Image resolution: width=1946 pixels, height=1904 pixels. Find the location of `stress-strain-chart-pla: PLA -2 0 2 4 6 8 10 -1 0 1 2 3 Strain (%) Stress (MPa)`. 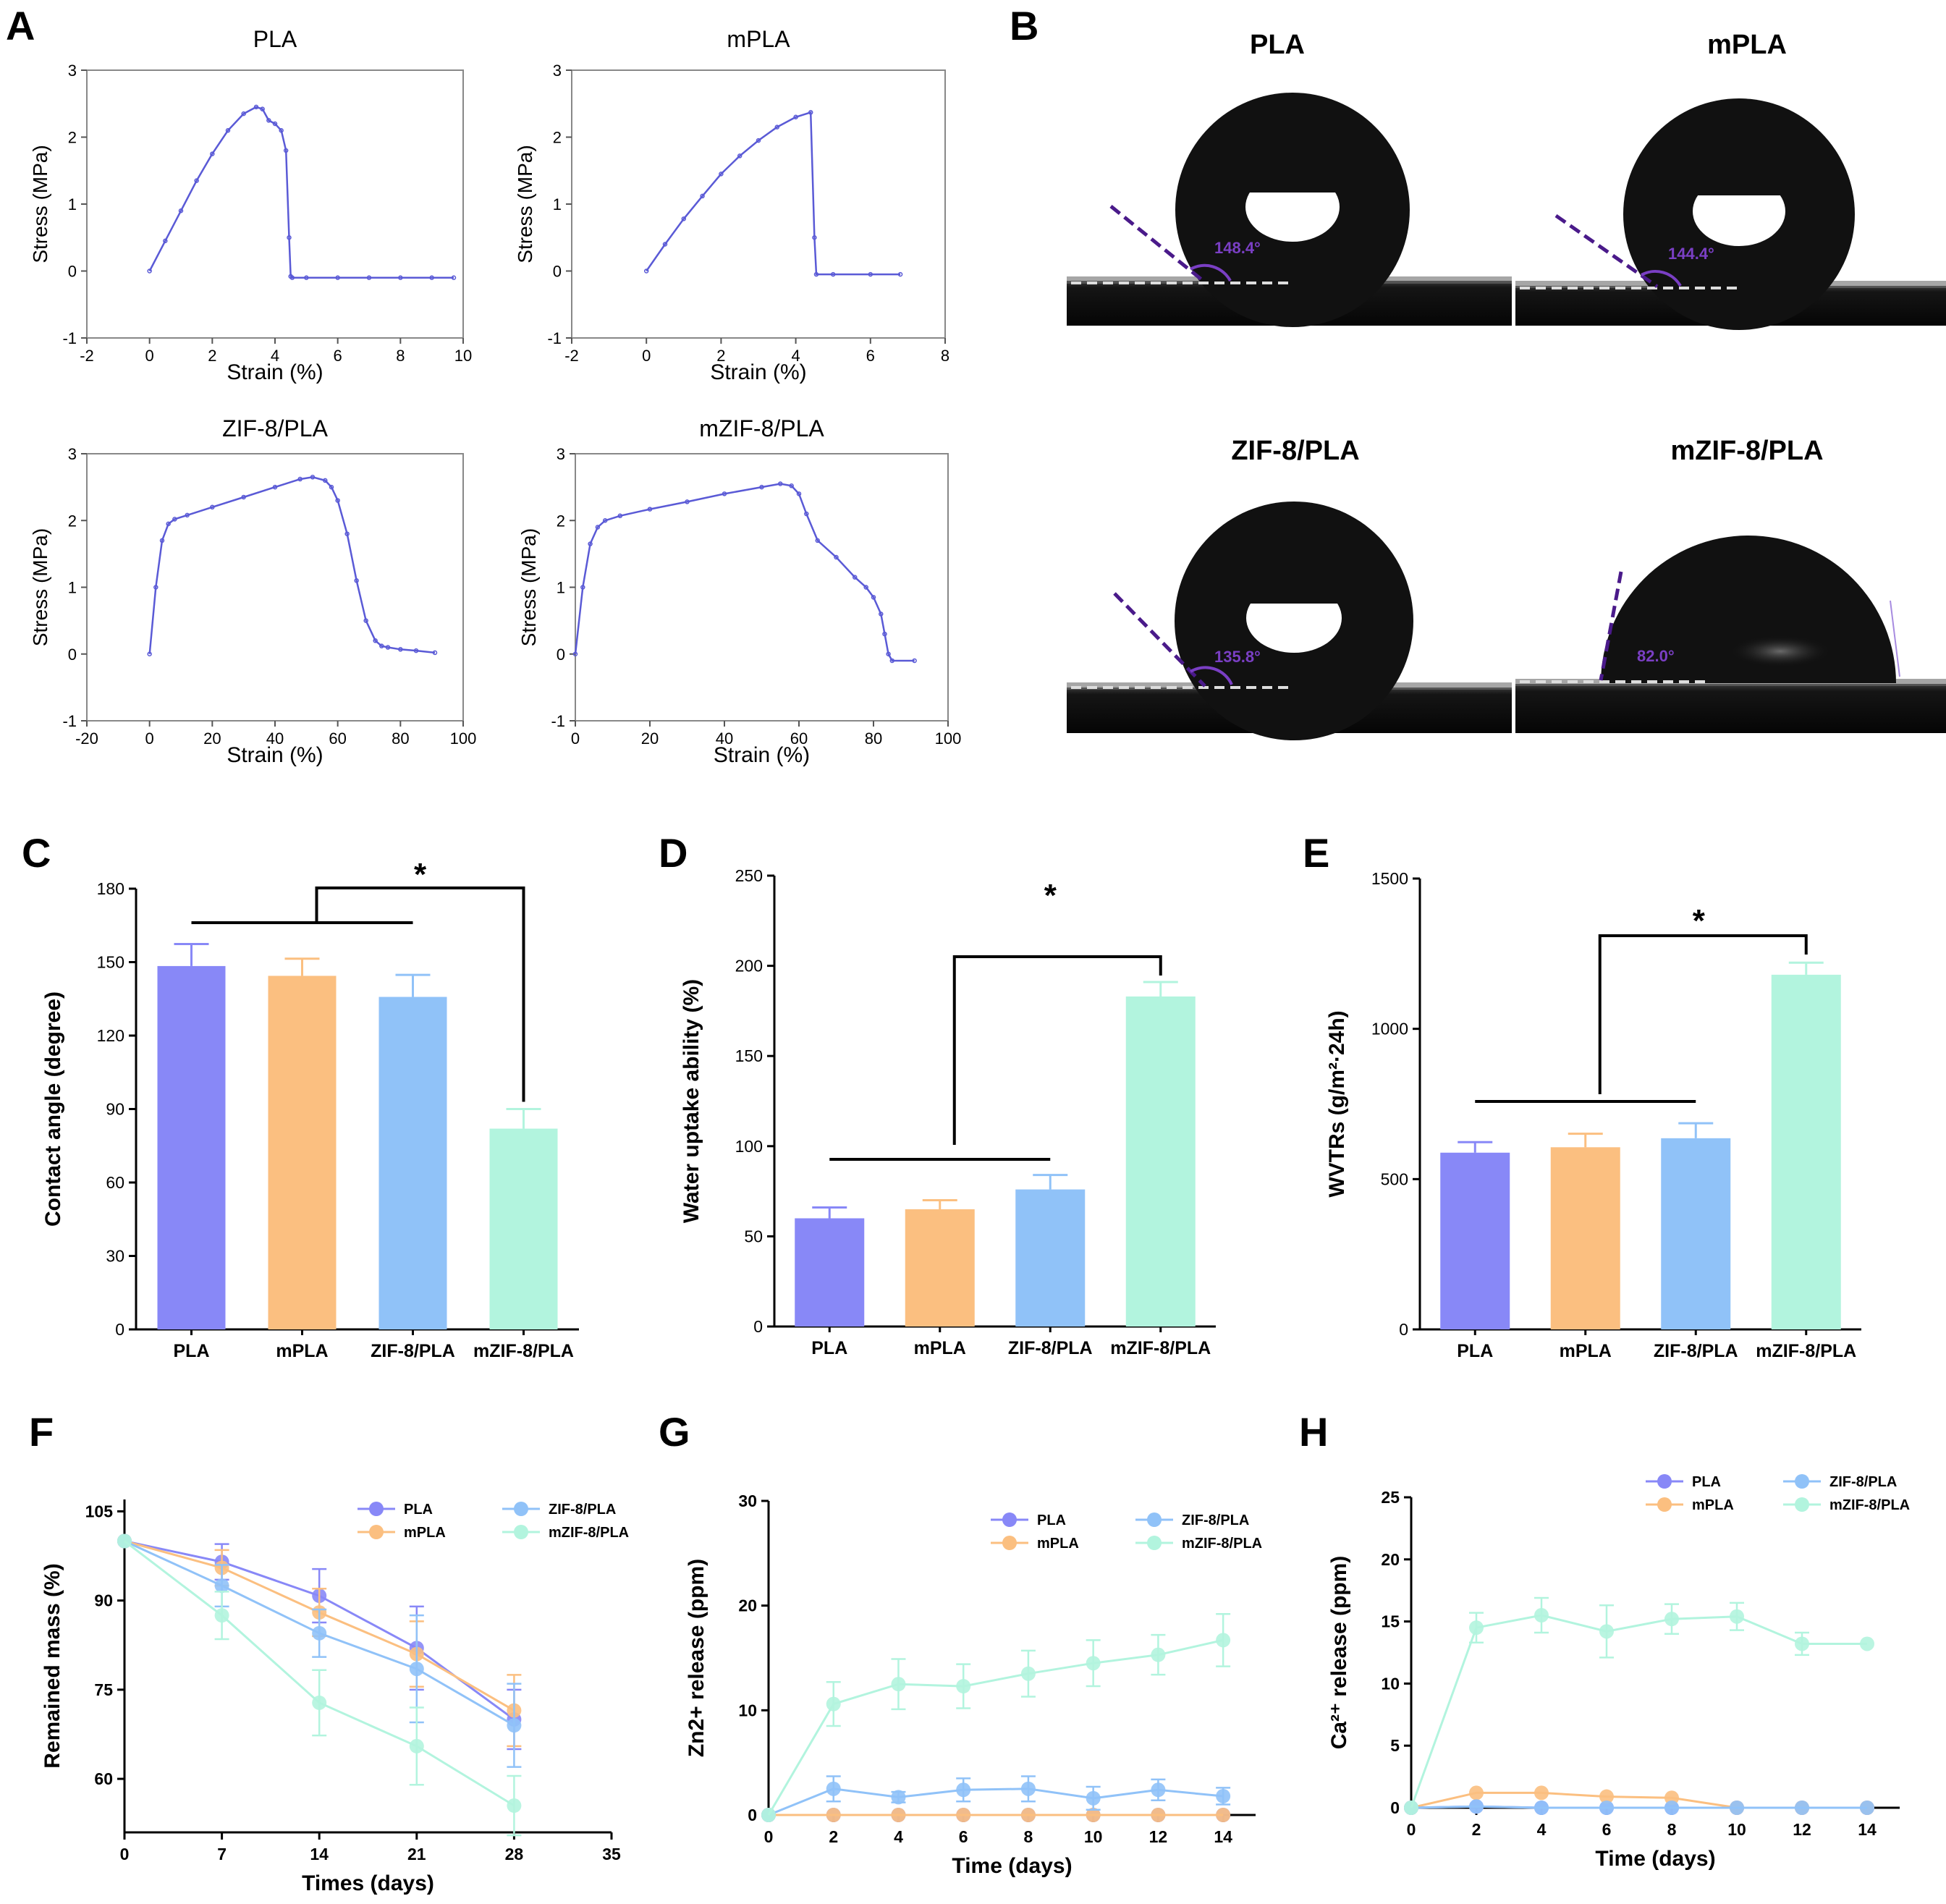

stress-strain-chart-pla: PLA -2 0 2 4 6 8 10 -1 0 1 2 3 Strain (%) Stress (MPa) is located at coordinates (251, 205).